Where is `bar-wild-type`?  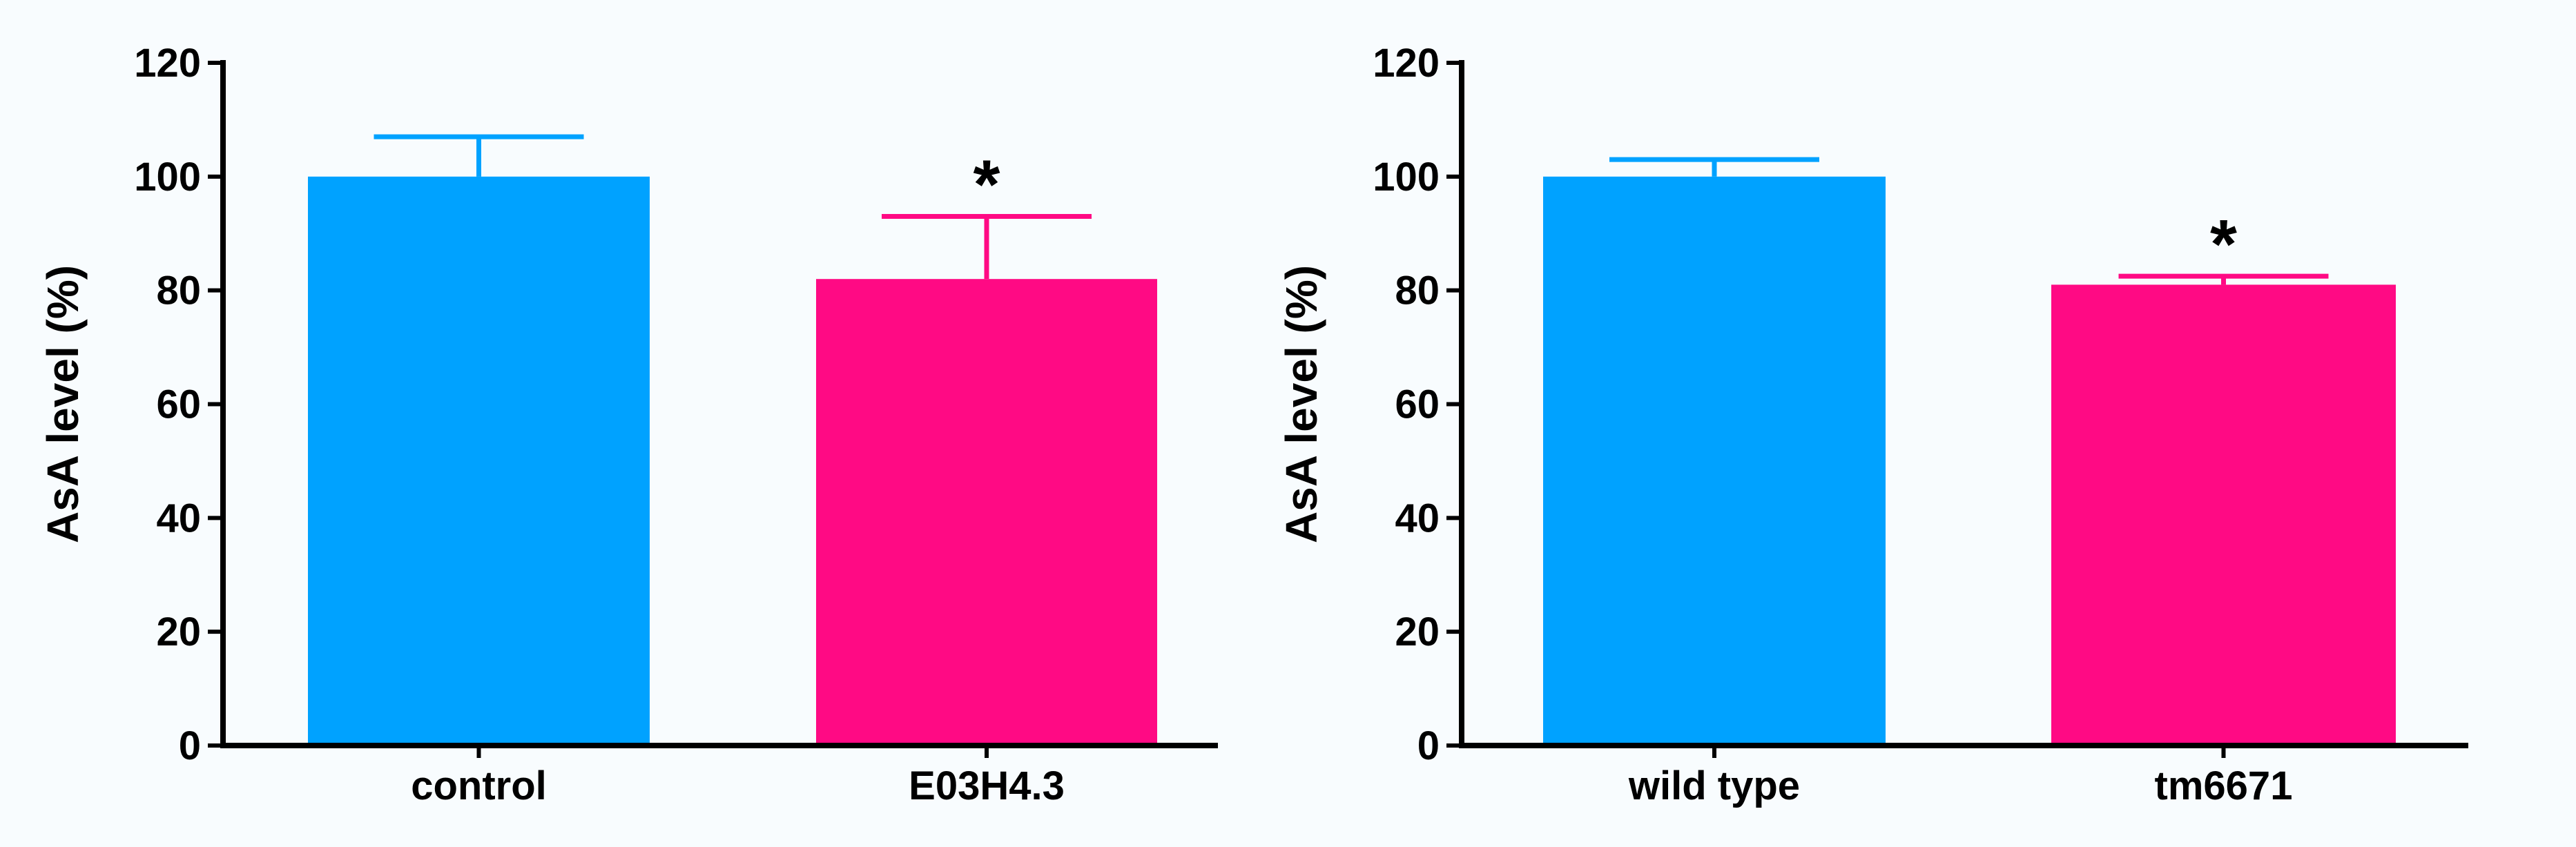
bar-wild-type is located at coordinates (1715, 461).